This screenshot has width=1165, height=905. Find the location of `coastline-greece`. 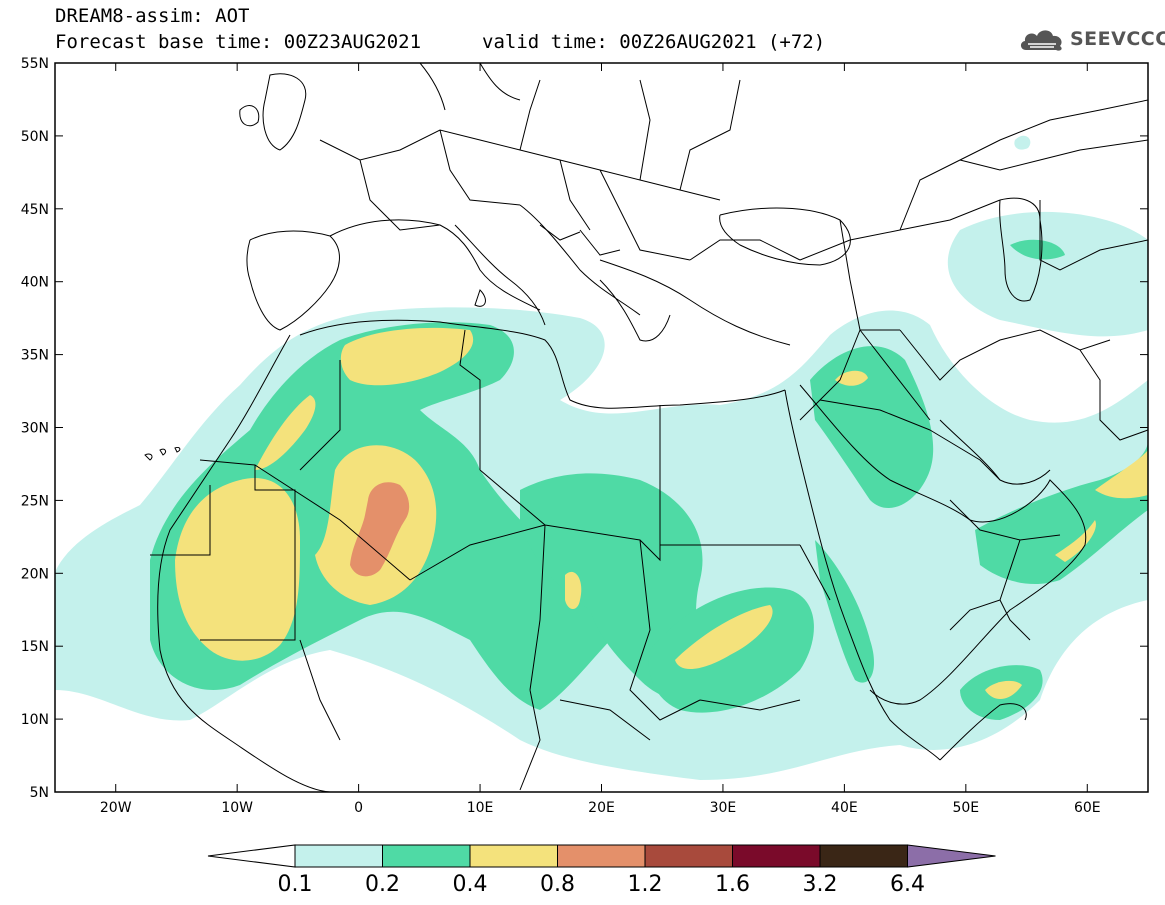

coastline-greece is located at coordinates (635, 310).